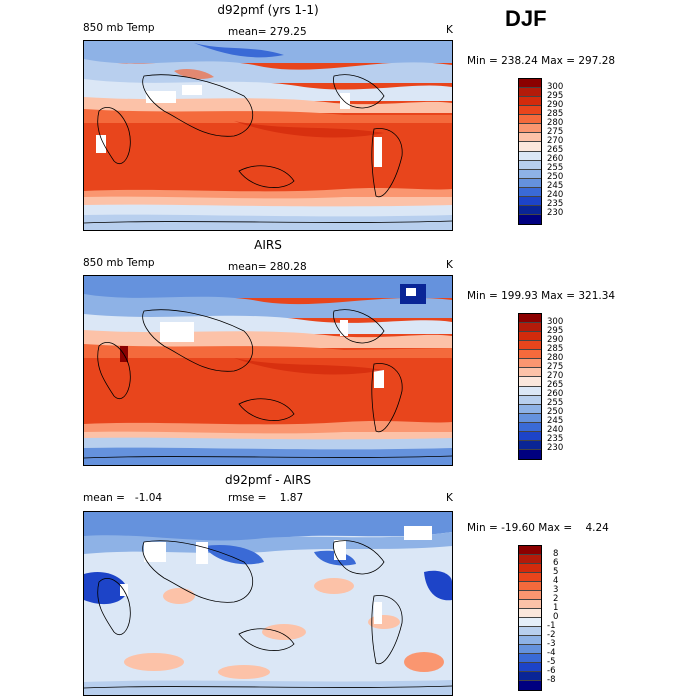 The height and width of the screenshot is (700, 700). What do you see at coordinates (449, 498) in the screenshot?
I see `panel3-unit-label: K` at bounding box center [449, 498].